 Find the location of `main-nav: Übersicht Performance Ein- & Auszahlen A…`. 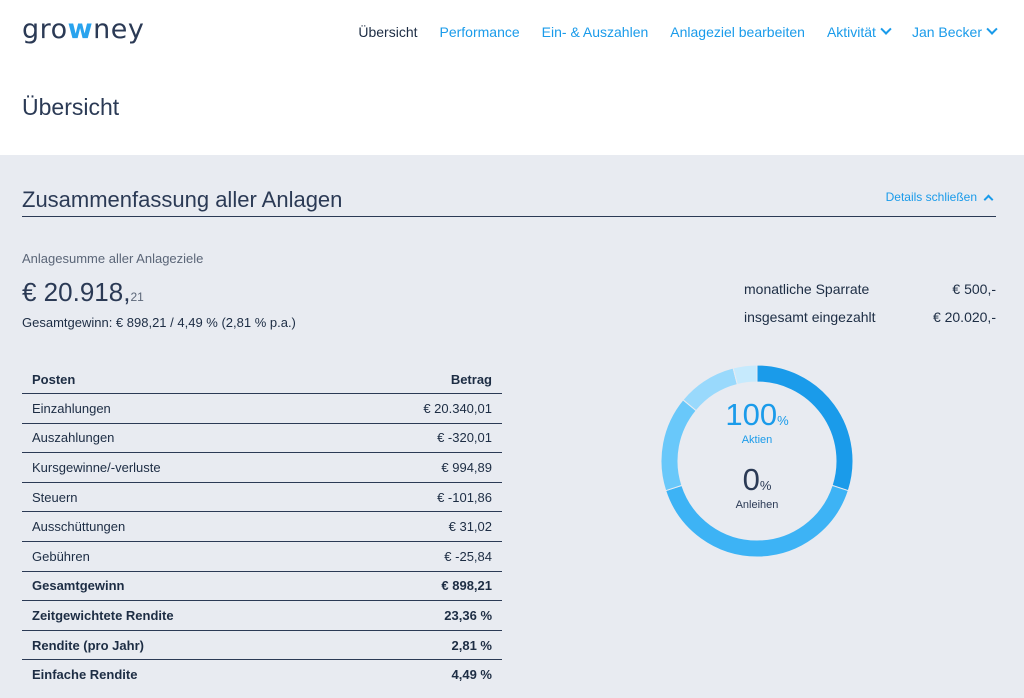

main-nav: Übersicht Performance Ein- & Auszahlen A… is located at coordinates (678, 31).